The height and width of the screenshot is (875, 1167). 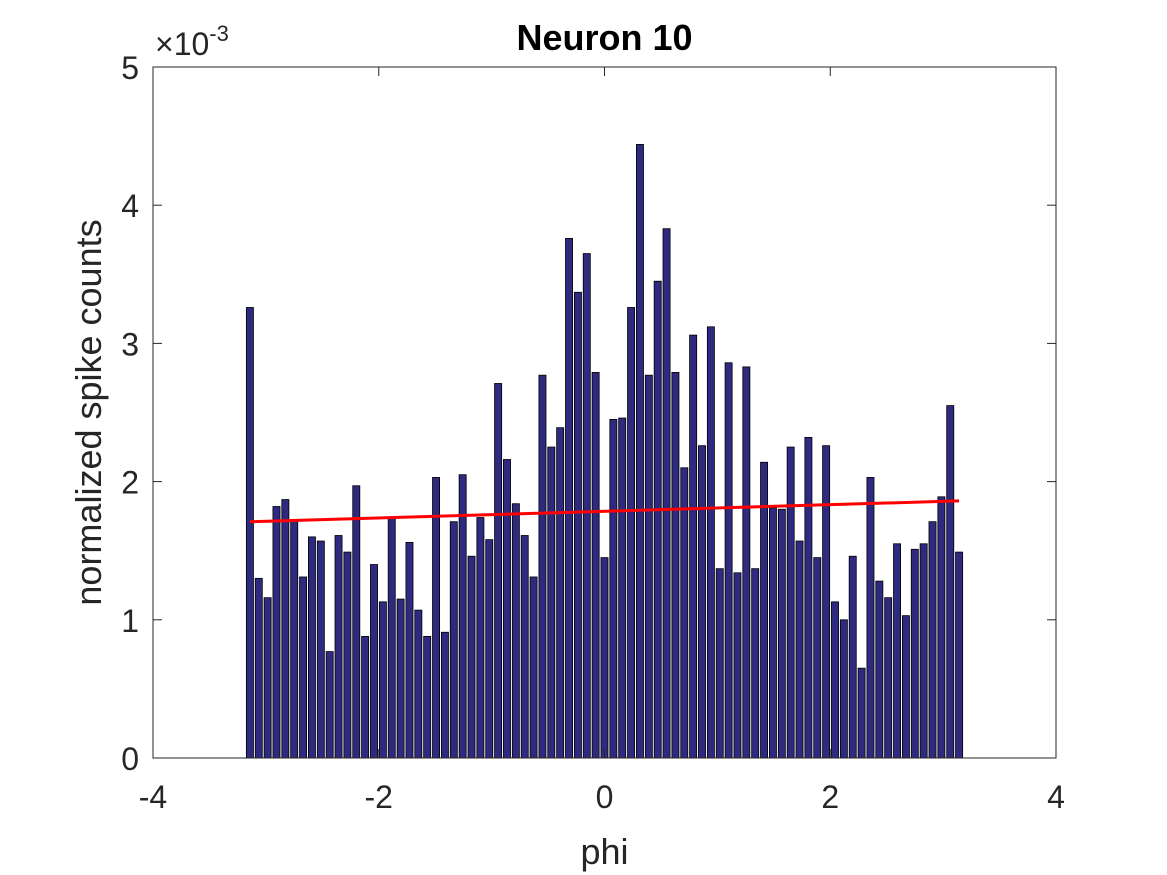 I want to click on x-tick-labels: -4 -2 0 2 4, so click(x=602, y=797).